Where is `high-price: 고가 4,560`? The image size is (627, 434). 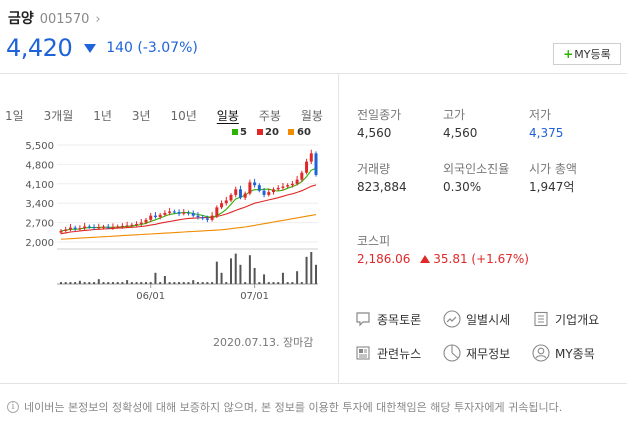 high-price: 고가 4,560 is located at coordinates (460, 124).